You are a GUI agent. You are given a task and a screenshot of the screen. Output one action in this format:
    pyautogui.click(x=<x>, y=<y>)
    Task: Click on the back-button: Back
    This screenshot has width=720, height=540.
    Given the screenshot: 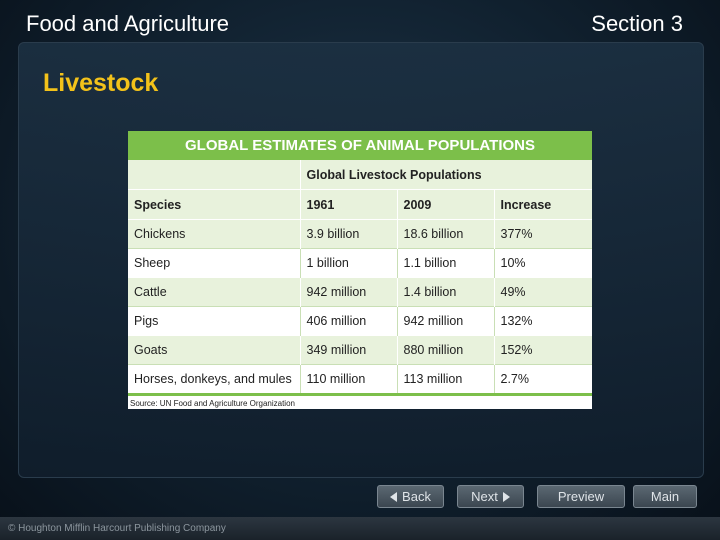 What is the action you would take?
    pyautogui.click(x=410, y=496)
    